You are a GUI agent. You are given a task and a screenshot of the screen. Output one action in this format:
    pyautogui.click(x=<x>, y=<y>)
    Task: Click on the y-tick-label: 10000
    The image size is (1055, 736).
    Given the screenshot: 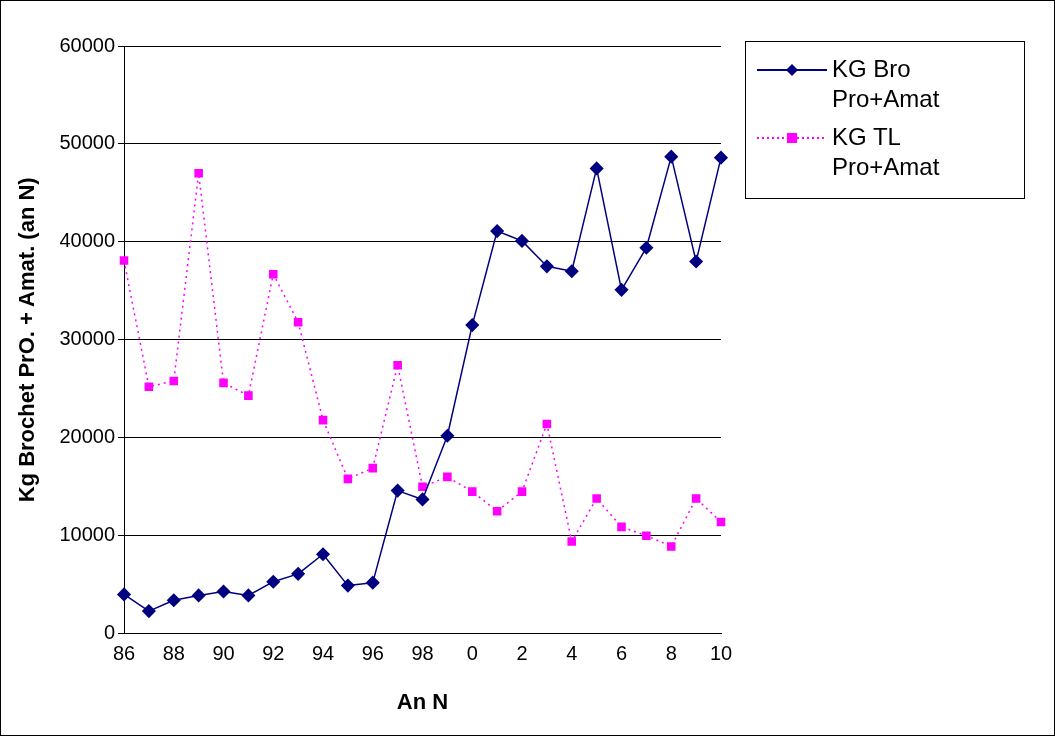 What is the action you would take?
    pyautogui.click(x=87, y=534)
    